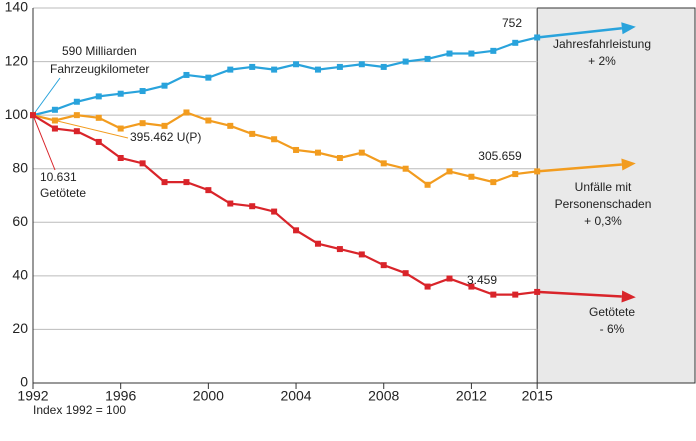  What do you see at coordinates (17, 7) in the screenshot?
I see `y-tick-label: 140` at bounding box center [17, 7].